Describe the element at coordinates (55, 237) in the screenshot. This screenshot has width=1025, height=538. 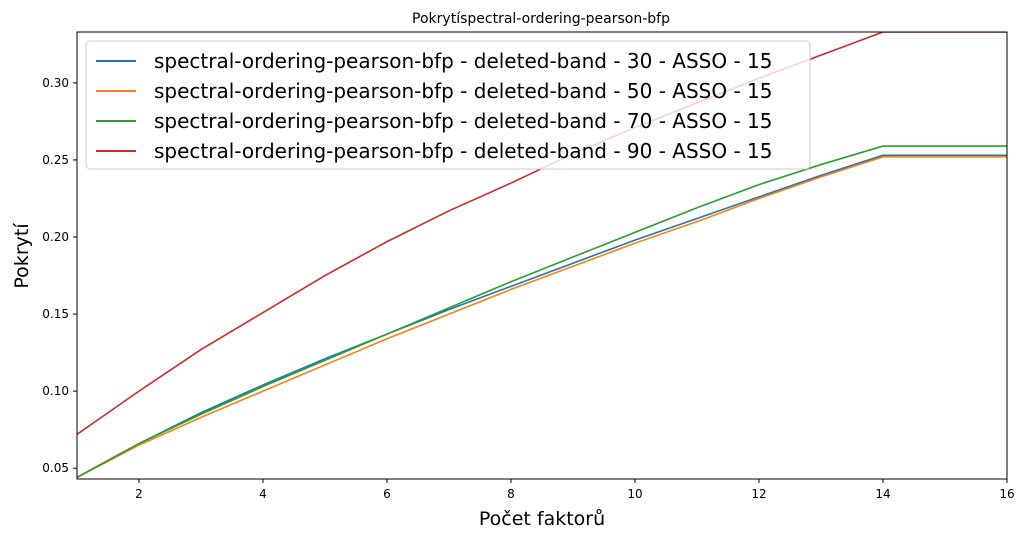
I see `y-tick-label: 0.20` at that location.